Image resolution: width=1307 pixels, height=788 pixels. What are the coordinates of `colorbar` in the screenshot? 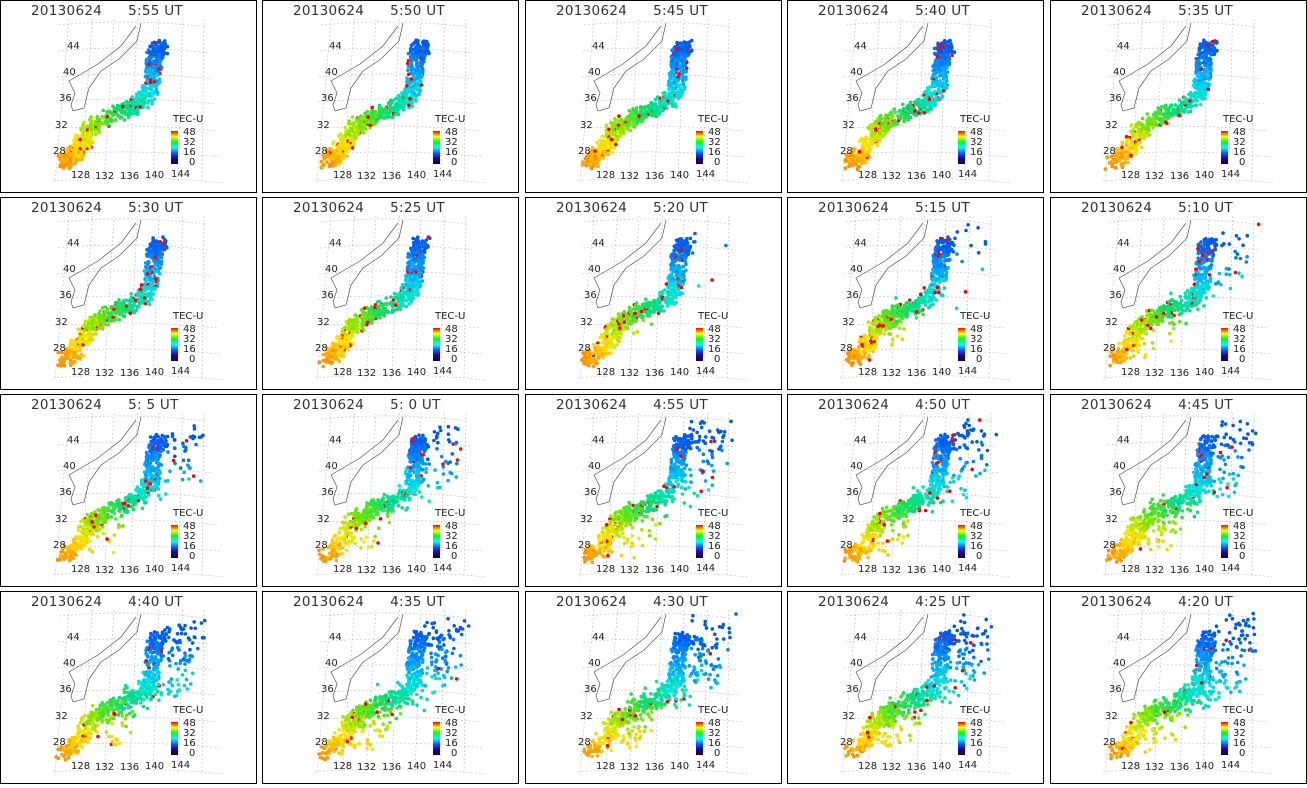 It's located at (174, 344).